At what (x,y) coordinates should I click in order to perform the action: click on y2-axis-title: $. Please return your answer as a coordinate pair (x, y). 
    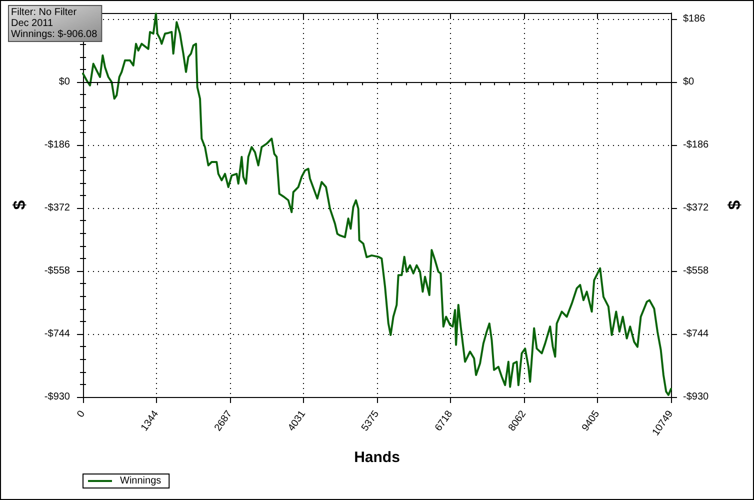
    Looking at the image, I should click on (734, 205).